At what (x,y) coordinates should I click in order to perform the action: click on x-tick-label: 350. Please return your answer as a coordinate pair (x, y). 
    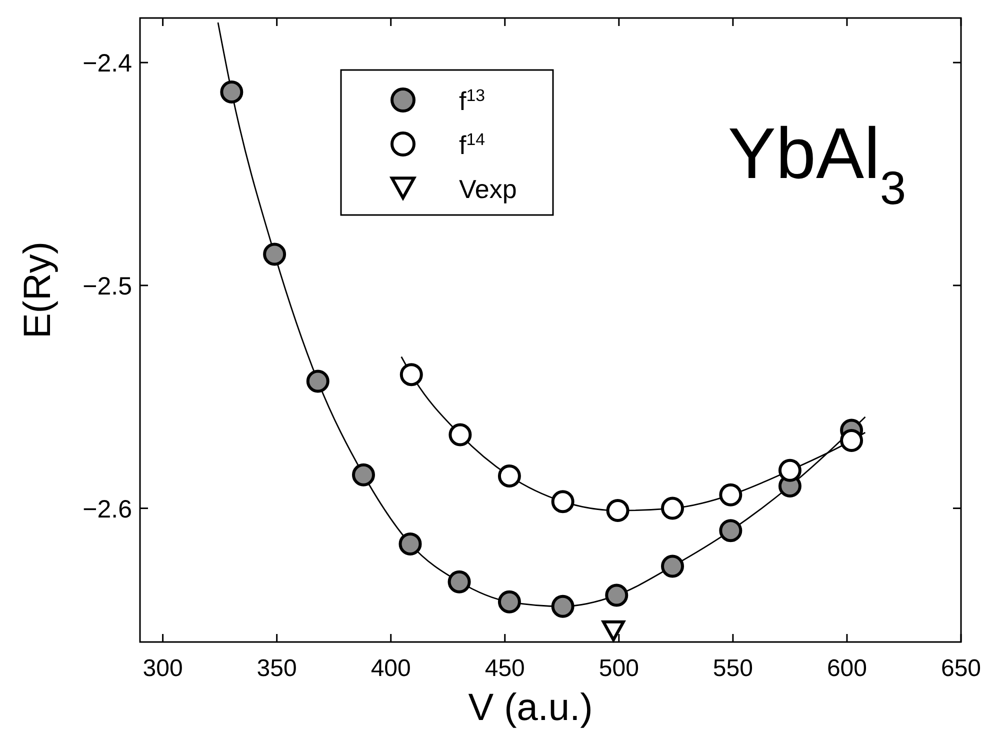
    Looking at the image, I should click on (276, 668).